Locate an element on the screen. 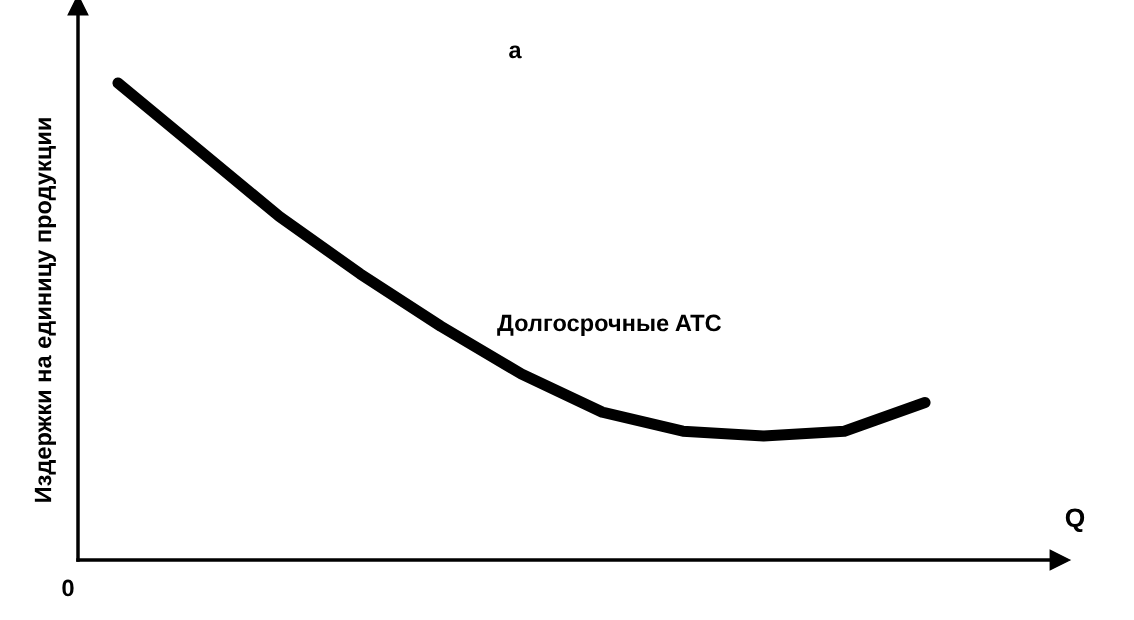 This screenshot has height=620, width=1134. y-axis-title: Издержки на единицу продукции is located at coordinates (45, 310).